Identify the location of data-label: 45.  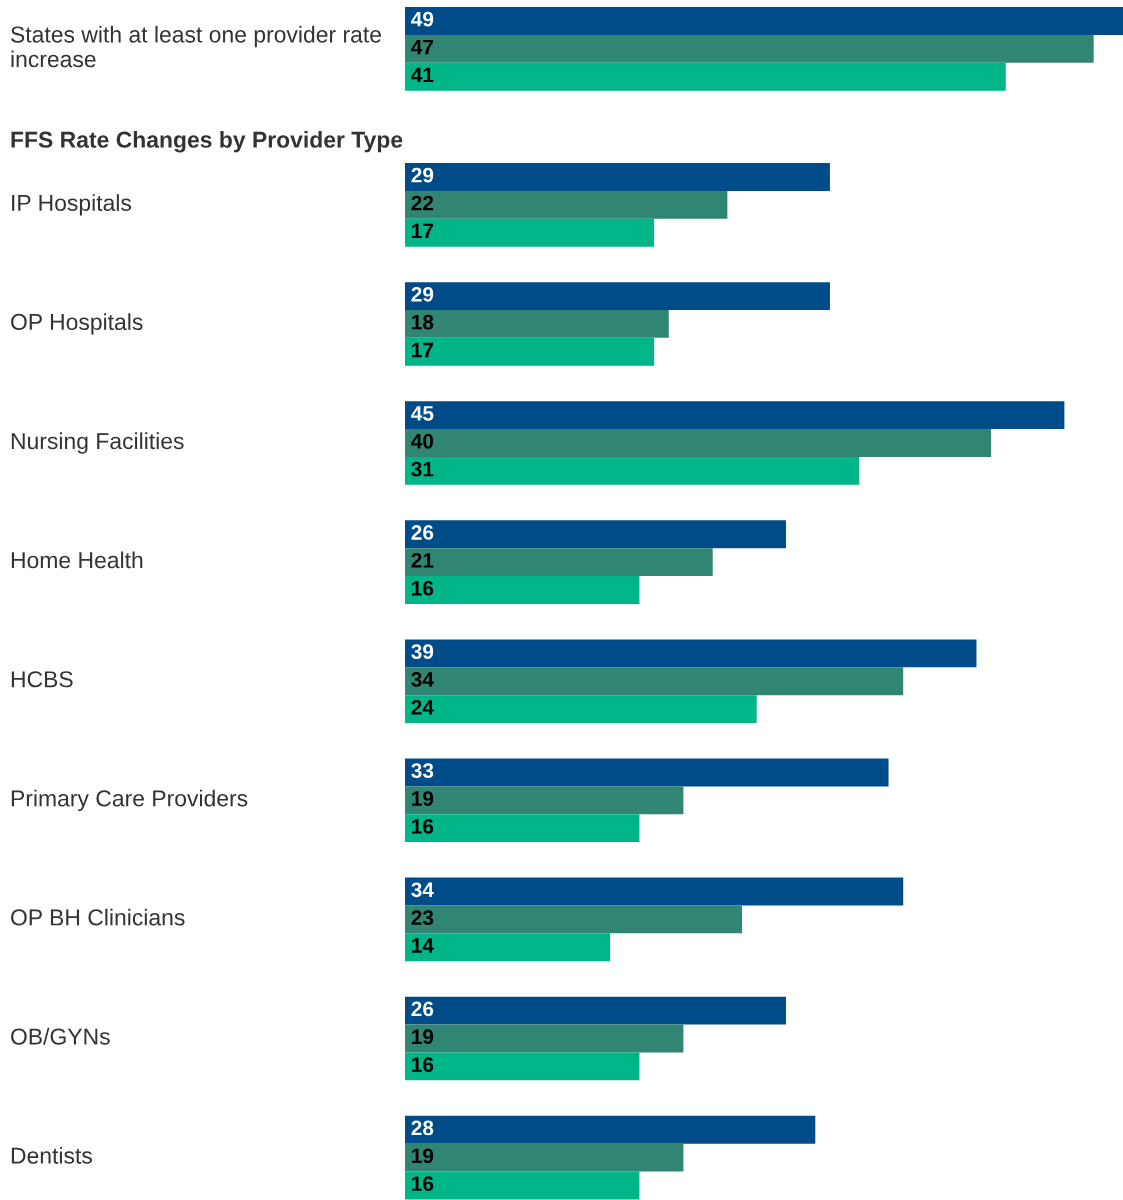
(422, 413).